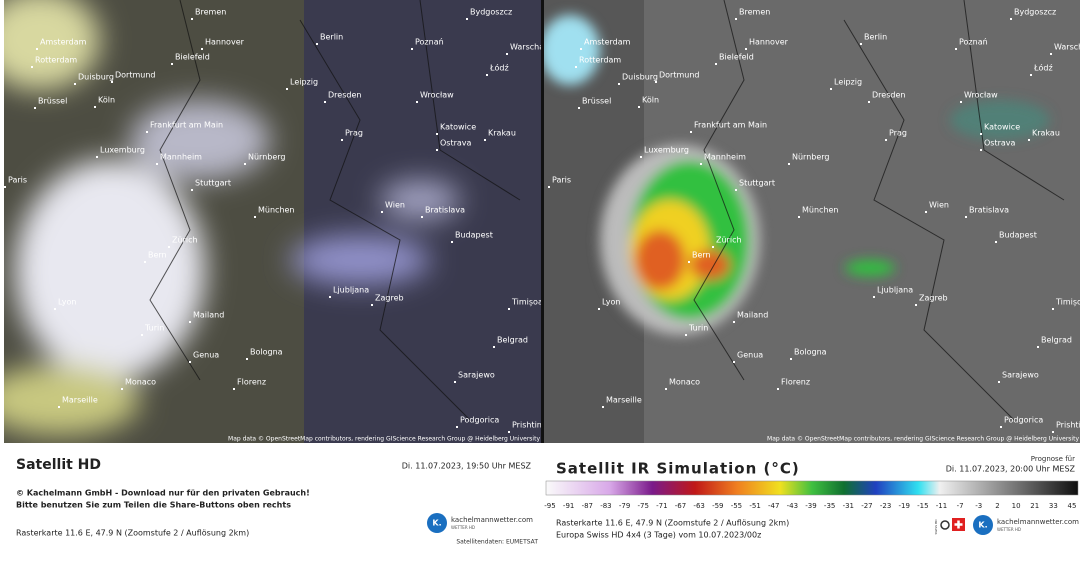  What do you see at coordinates (474, 235) in the screenshot?
I see `city-label: Budapest` at bounding box center [474, 235].